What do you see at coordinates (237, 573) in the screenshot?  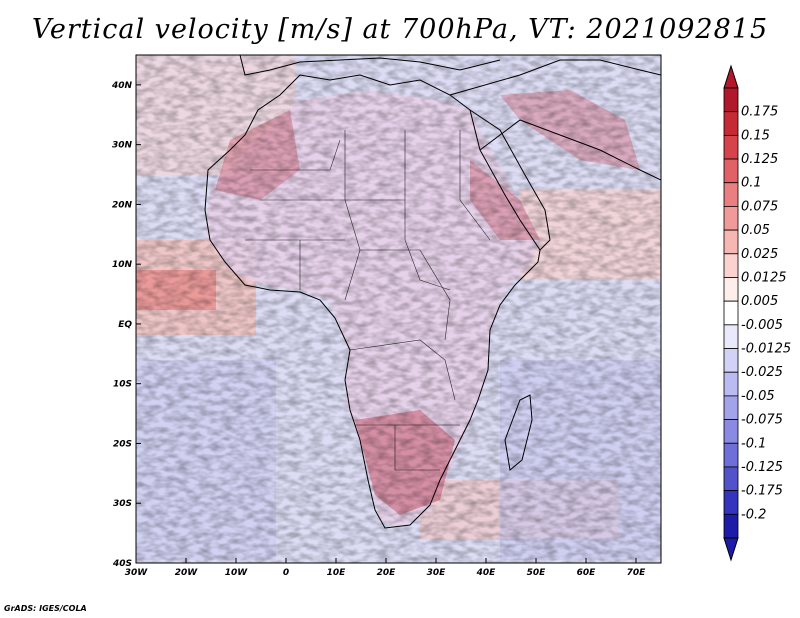 I see `lon-tick-label: 10W` at bounding box center [237, 573].